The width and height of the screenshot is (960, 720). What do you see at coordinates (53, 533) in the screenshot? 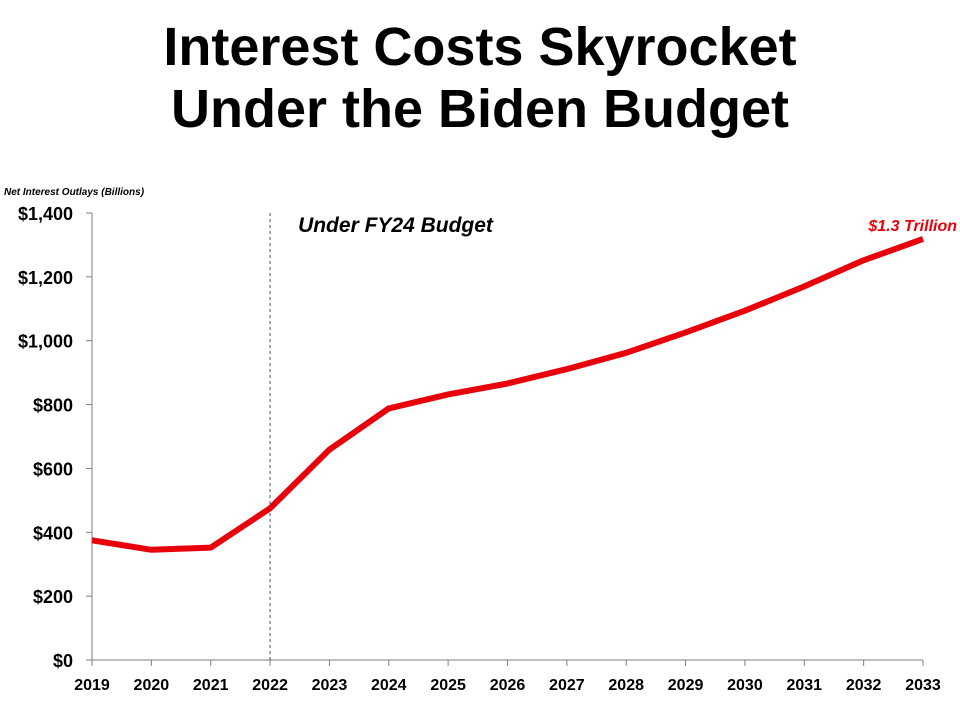
I see `y-tick-label: $400` at bounding box center [53, 533].